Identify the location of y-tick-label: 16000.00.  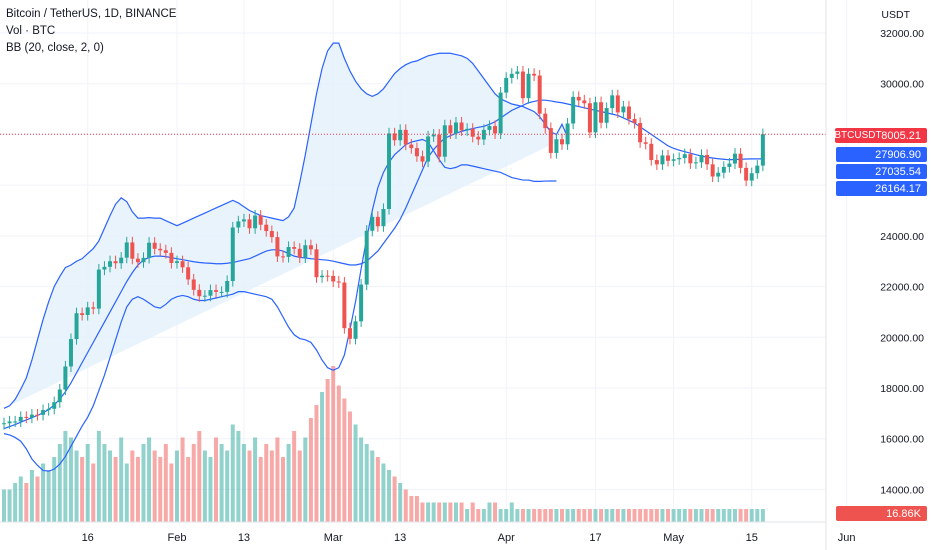
(902, 440).